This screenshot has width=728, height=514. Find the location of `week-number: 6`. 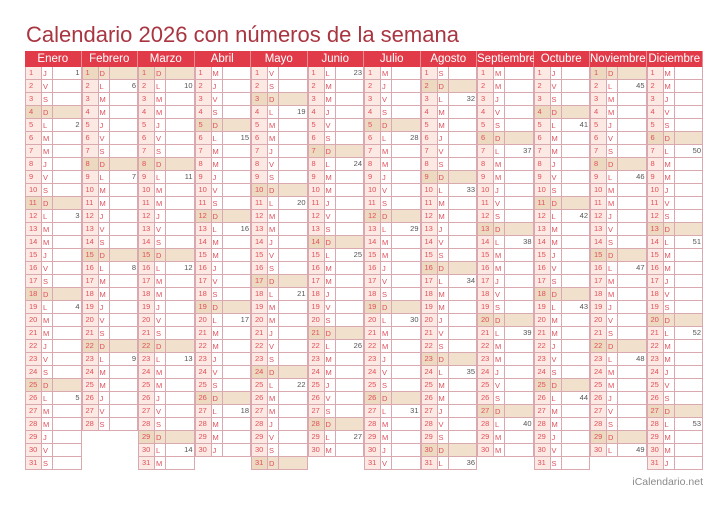

week-number: 6 is located at coordinates (123, 86).